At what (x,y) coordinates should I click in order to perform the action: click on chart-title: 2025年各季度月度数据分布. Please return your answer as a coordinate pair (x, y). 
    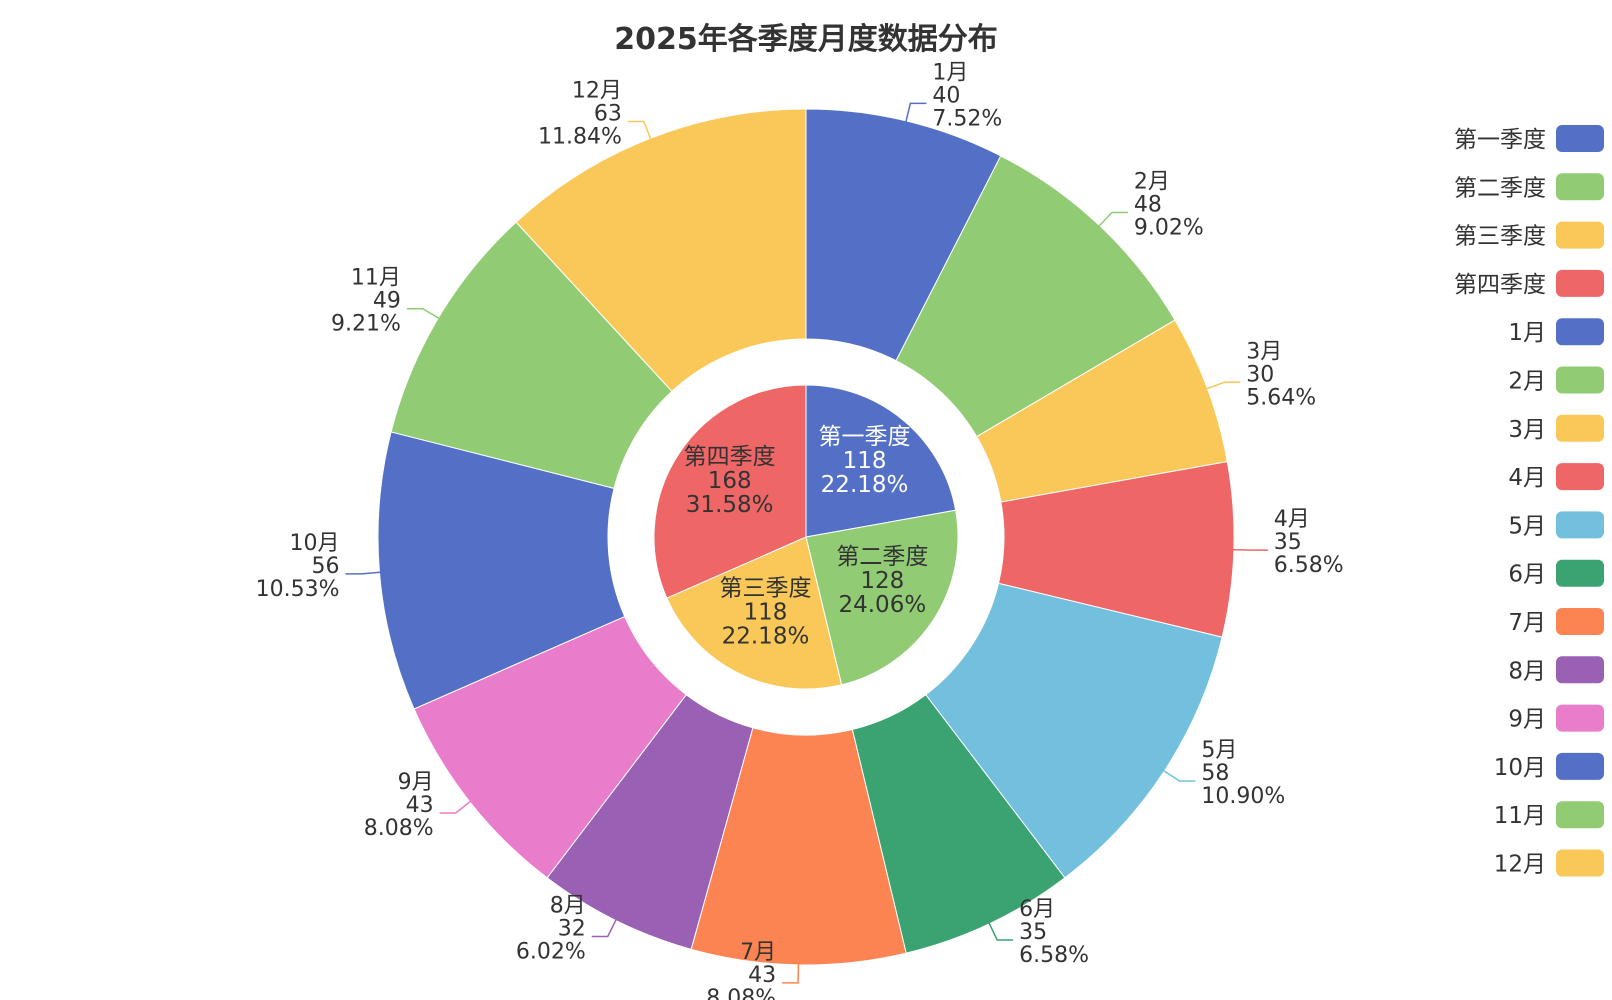
    Looking at the image, I should click on (806, 39).